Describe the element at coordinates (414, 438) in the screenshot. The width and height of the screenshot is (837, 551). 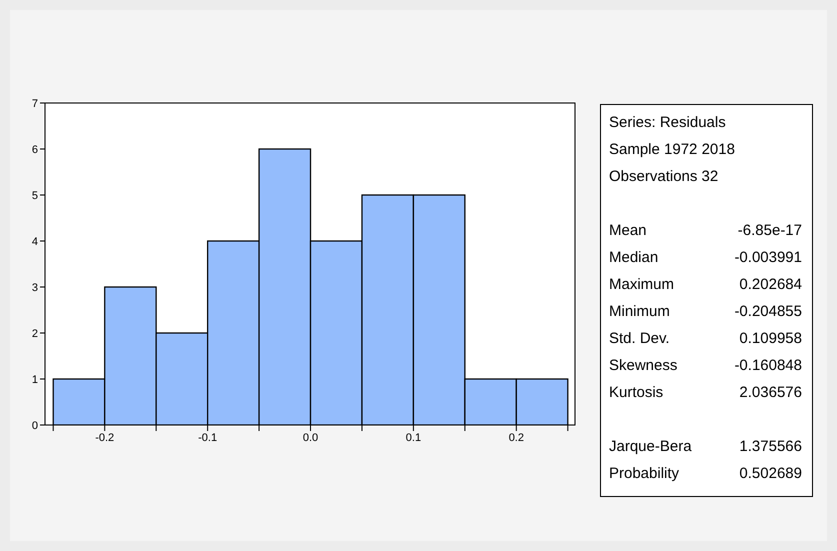
I see `x-tick-label: 0.1` at that location.